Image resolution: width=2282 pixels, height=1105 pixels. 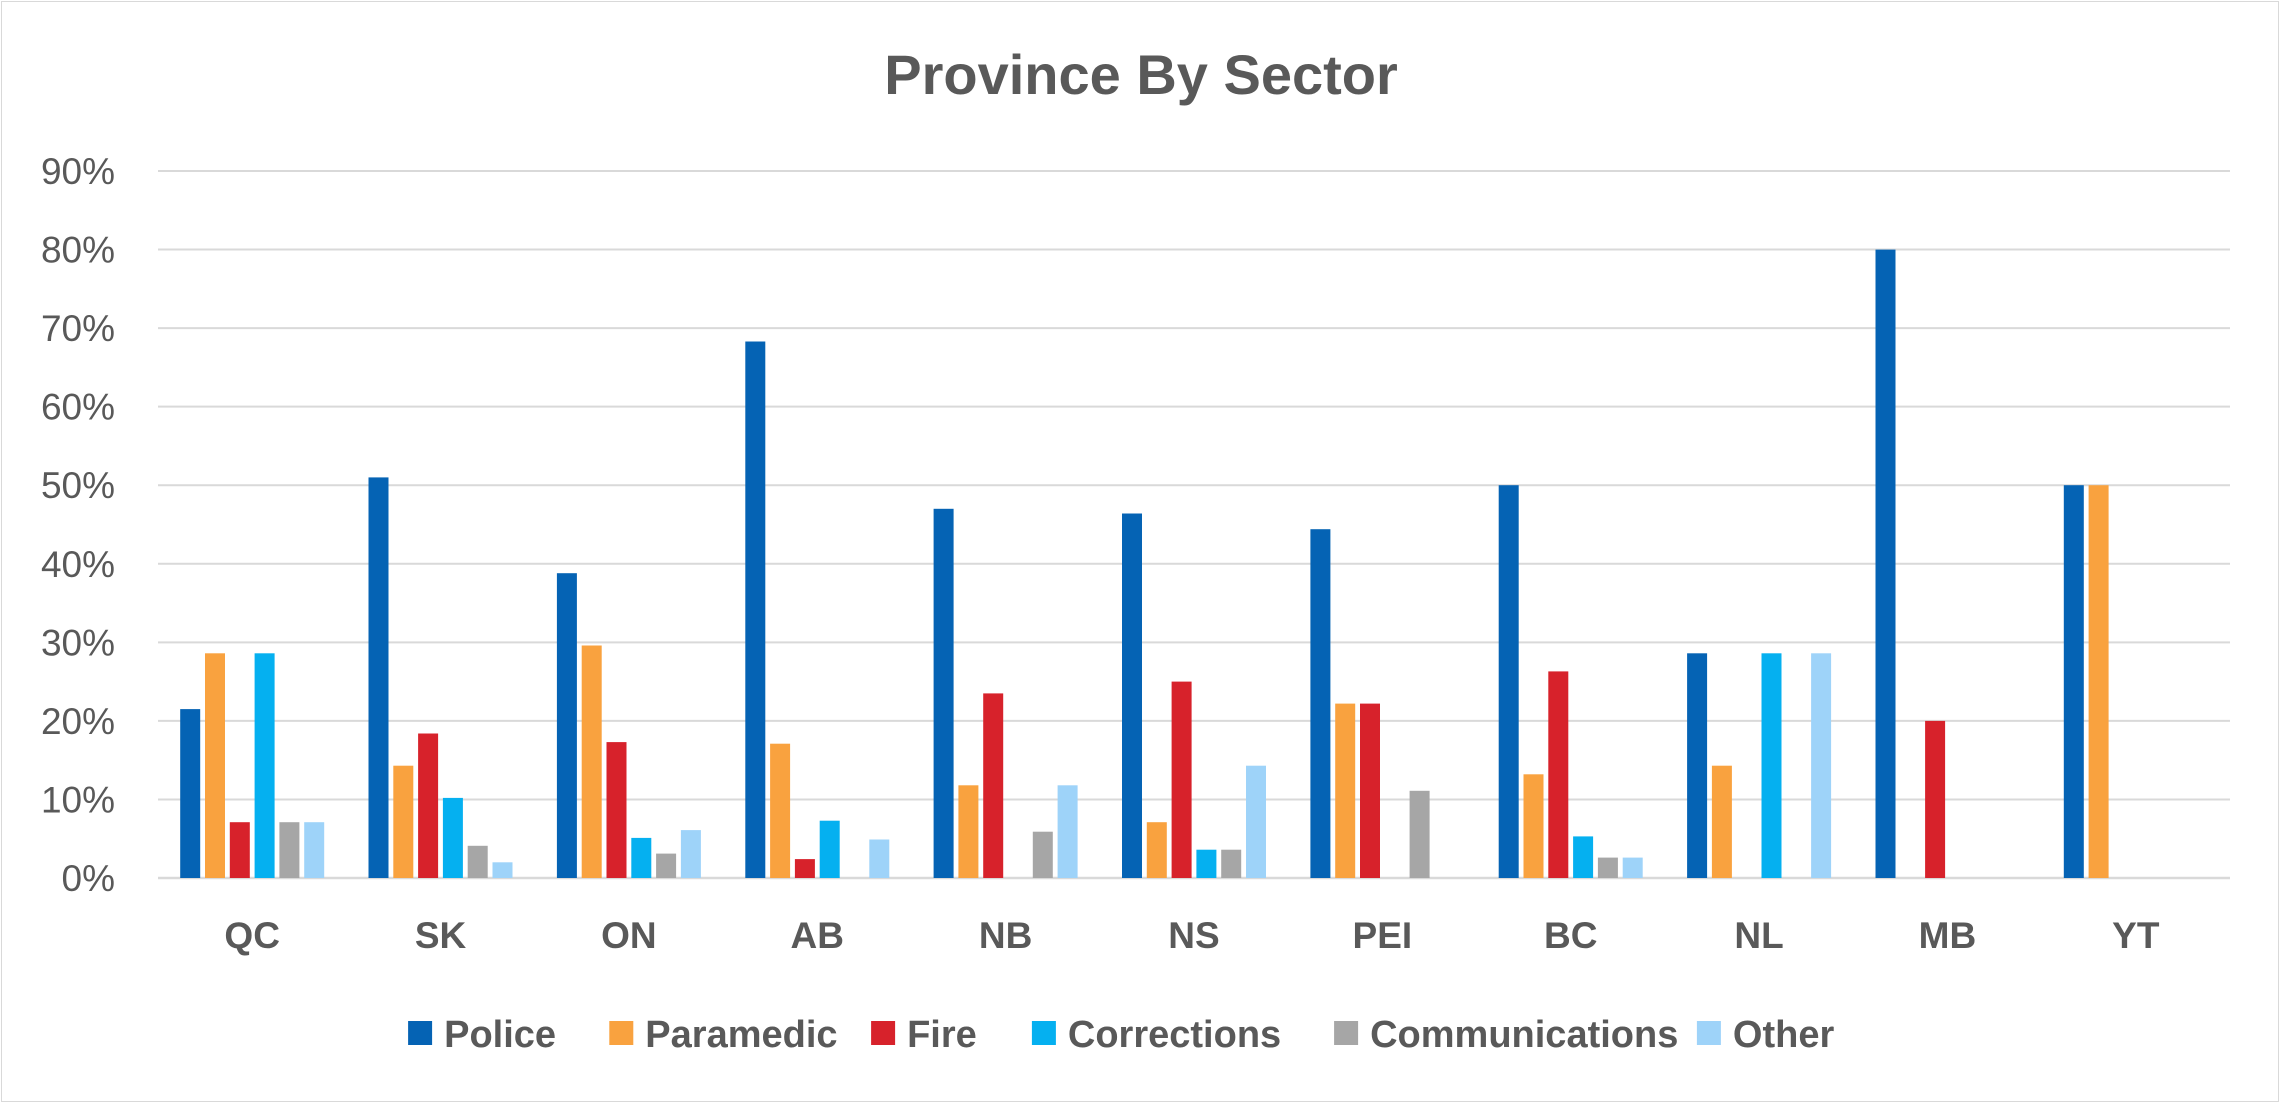 I want to click on bar-bc-police, so click(x=1508, y=681).